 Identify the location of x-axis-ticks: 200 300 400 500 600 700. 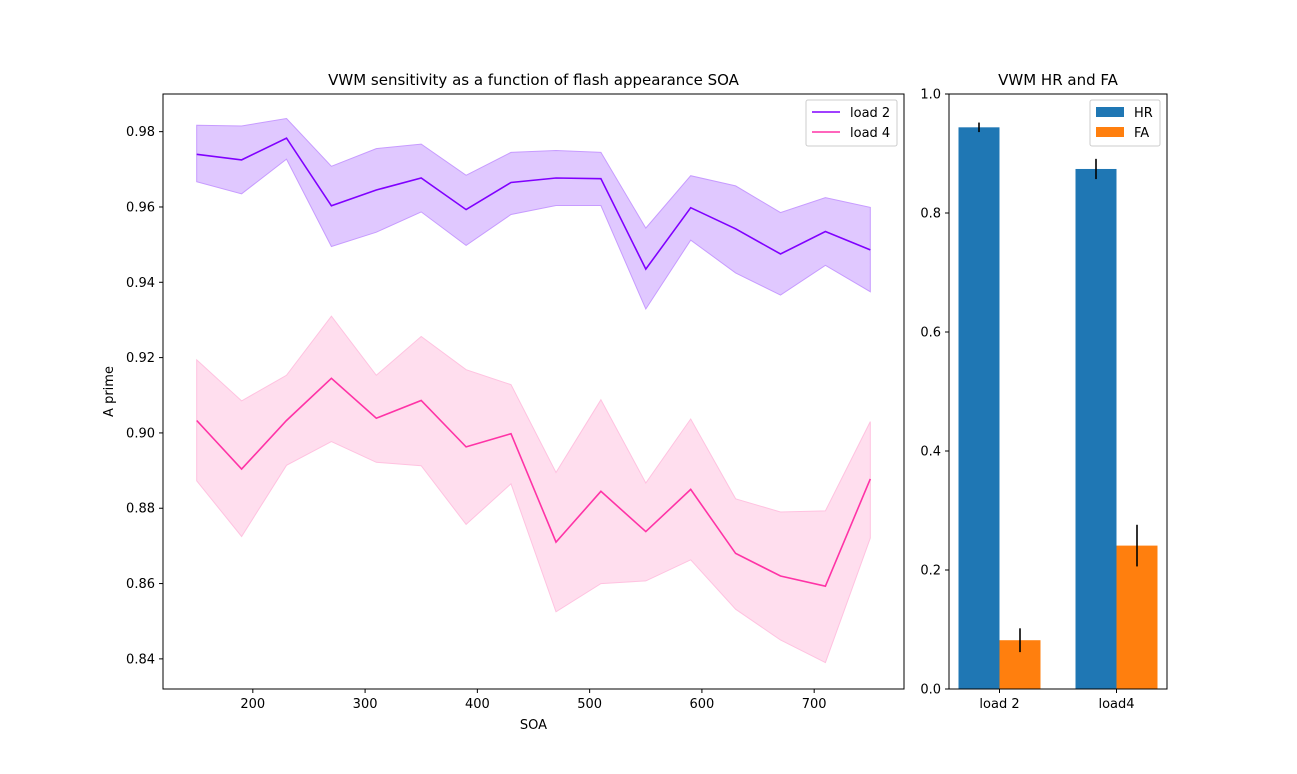
(533, 700).